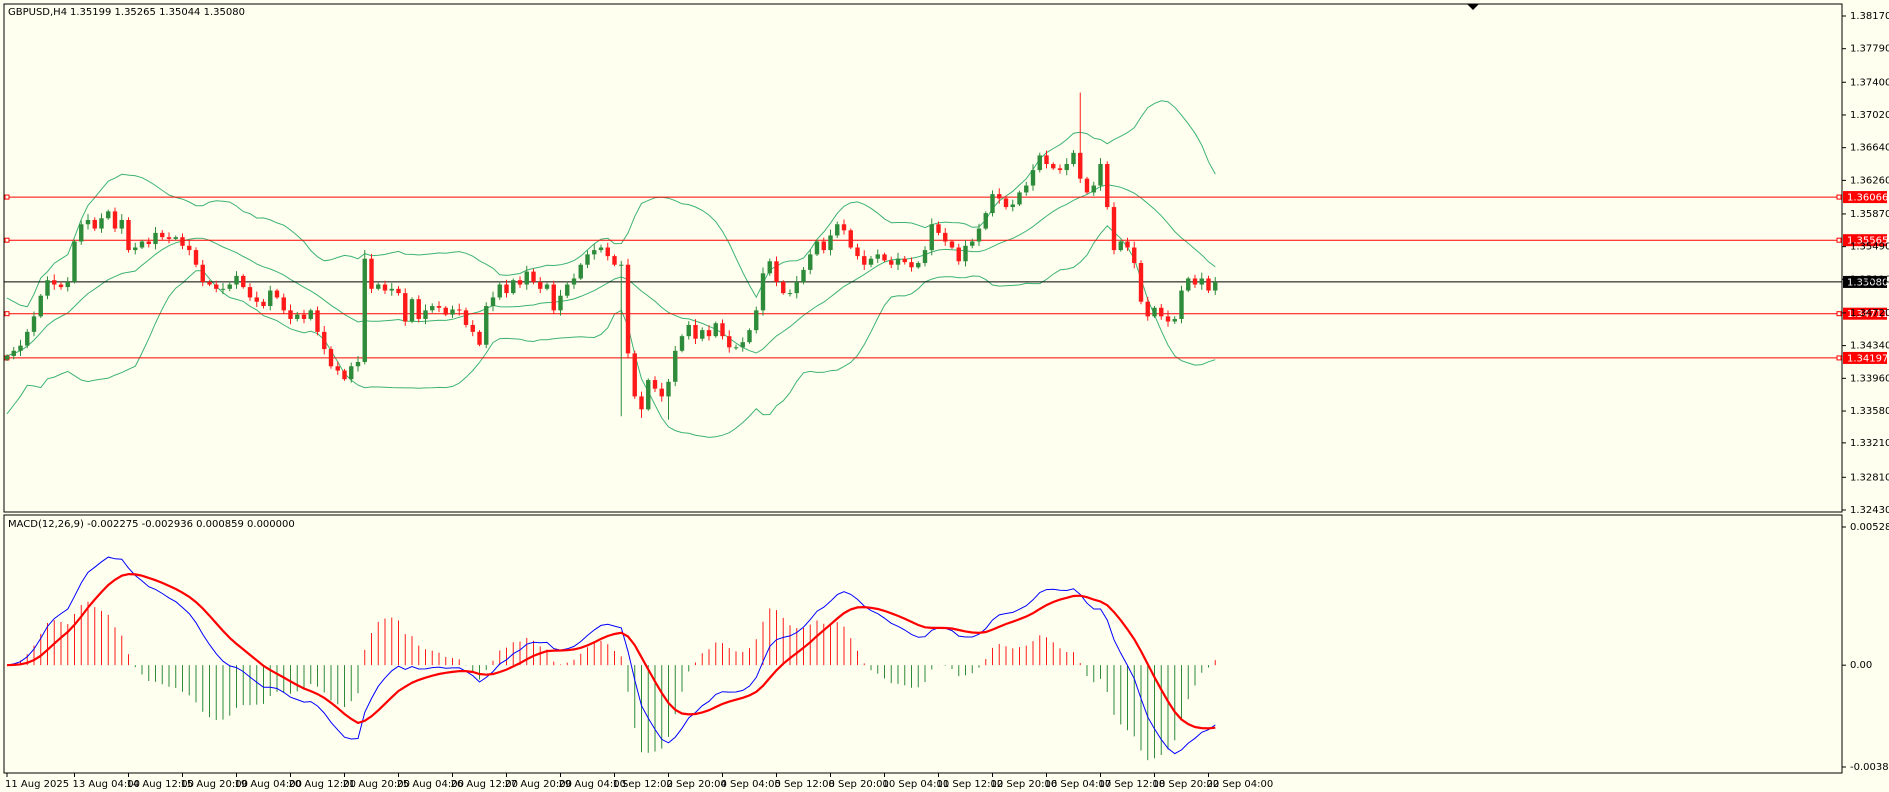 Image resolution: width=1889 pixels, height=792 pixels. What do you see at coordinates (1869, 378) in the screenshot?
I see `price-tick-label: 1.33960` at bounding box center [1869, 378].